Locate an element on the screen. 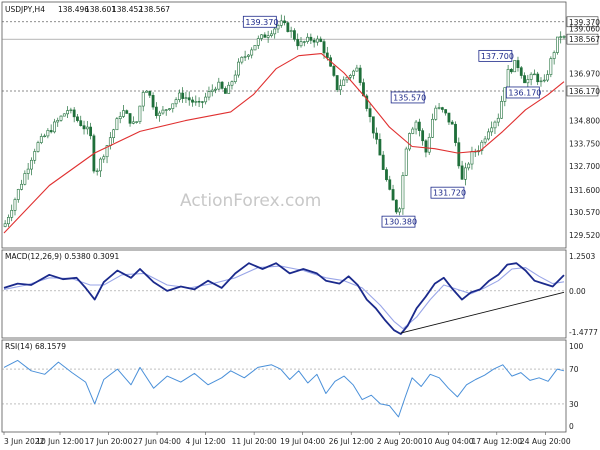  watermark: ActionForex.com is located at coordinates (250, 201).